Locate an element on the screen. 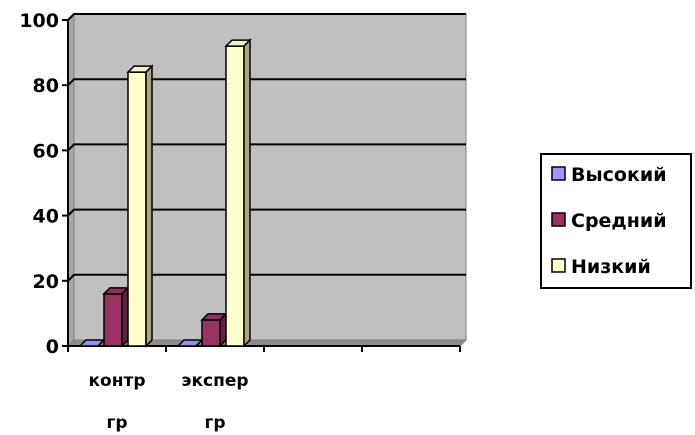  legend-label: Высокий is located at coordinates (619, 175).